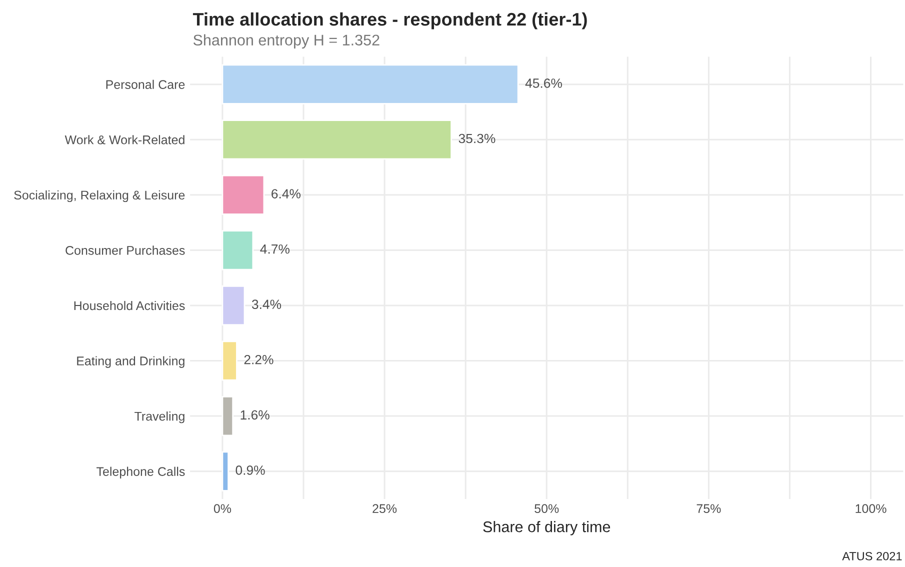 The width and height of the screenshot is (905, 567). Describe the element at coordinates (159, 418) in the screenshot. I see `y-tick-label: Traveling` at that location.